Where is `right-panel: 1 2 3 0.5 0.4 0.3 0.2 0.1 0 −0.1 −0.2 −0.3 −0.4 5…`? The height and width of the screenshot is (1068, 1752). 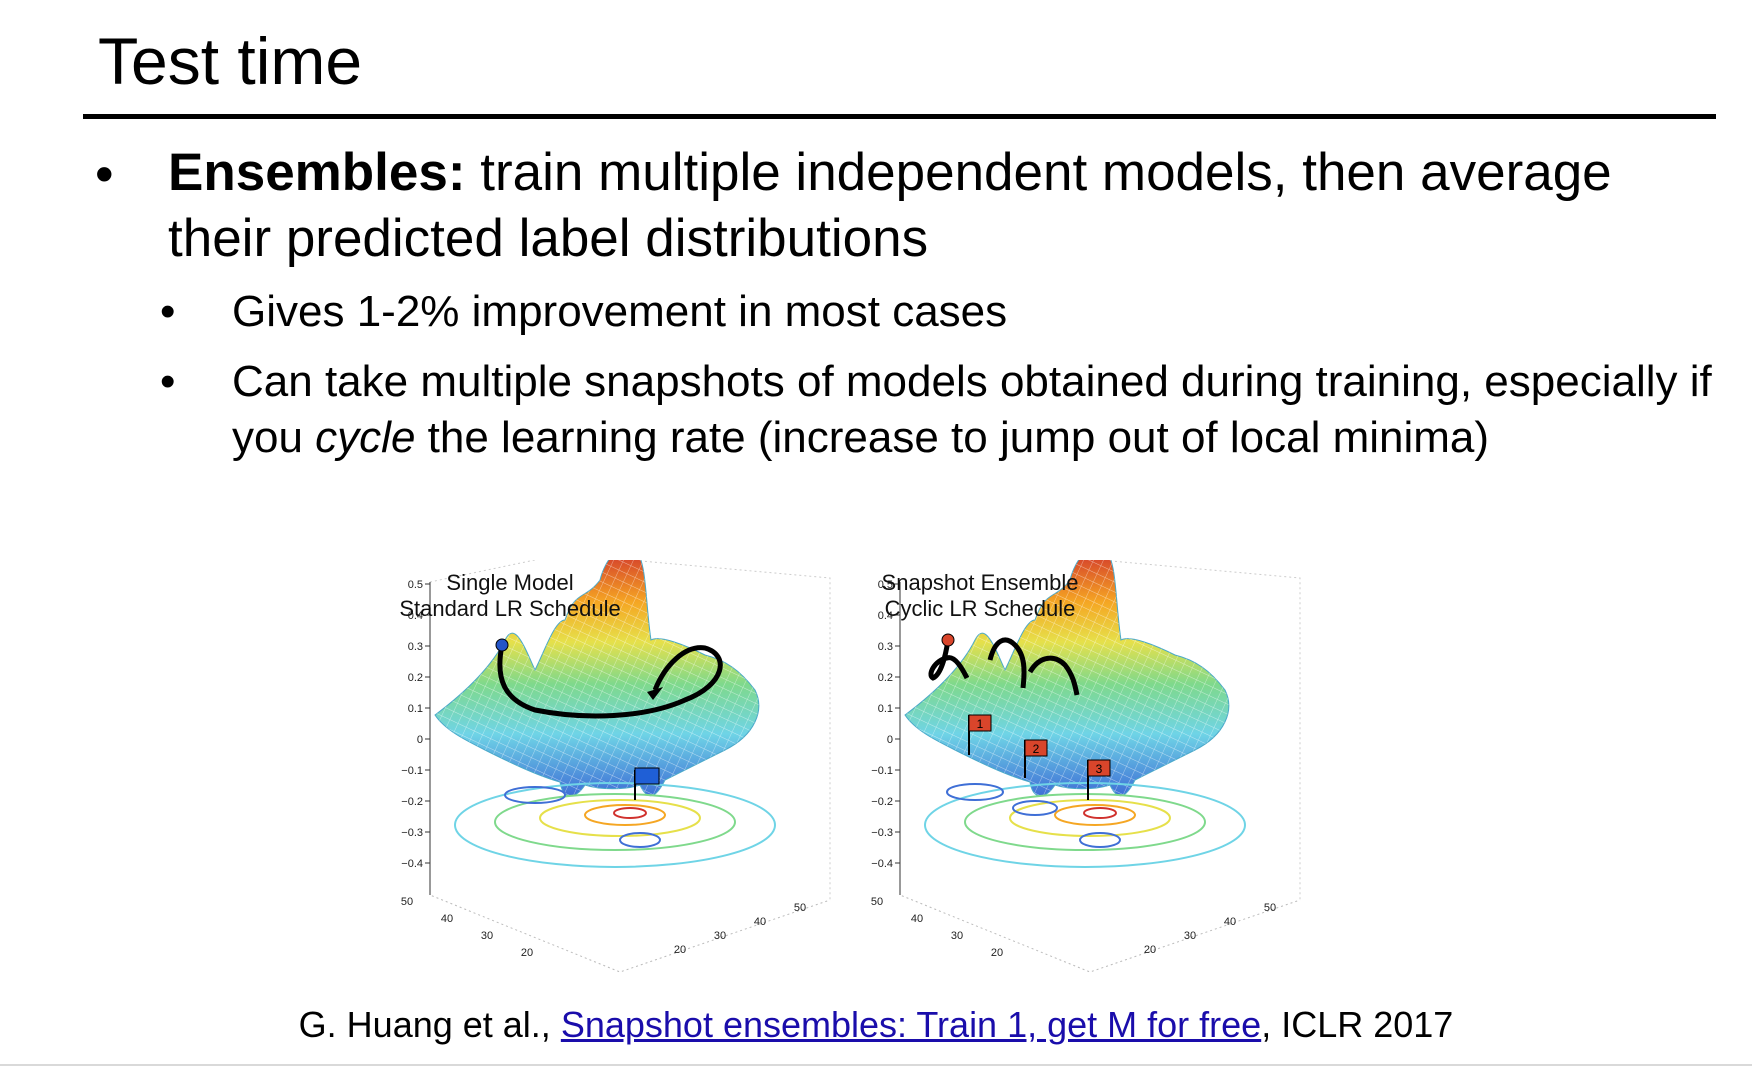
right-panel: 1 2 3 0.5 0.4 0.3 0.2 0.1 0 −0.1 −0.2 −0.3 −0.4 5… is located at coordinates (1086, 760).